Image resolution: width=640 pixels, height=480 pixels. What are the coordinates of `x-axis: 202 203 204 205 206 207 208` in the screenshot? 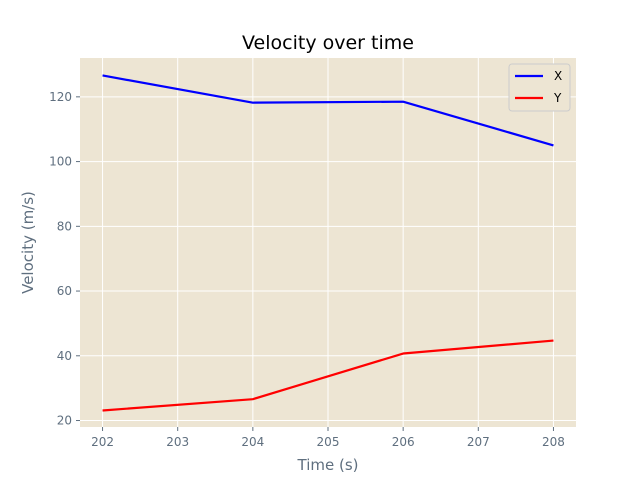 It's located at (328, 438).